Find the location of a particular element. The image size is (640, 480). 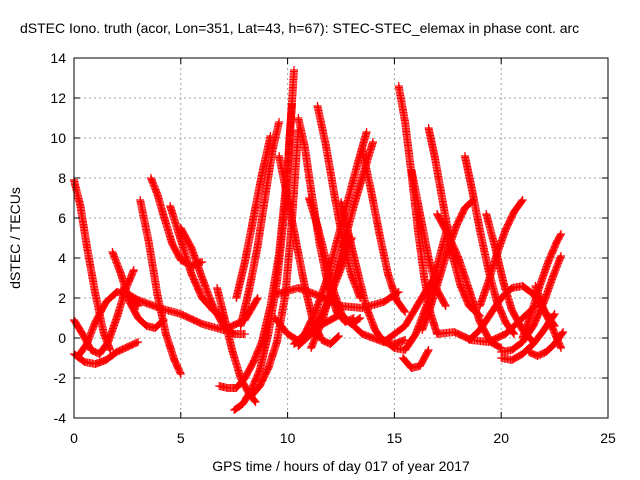

y-tick-label: -2 is located at coordinates (60, 378).